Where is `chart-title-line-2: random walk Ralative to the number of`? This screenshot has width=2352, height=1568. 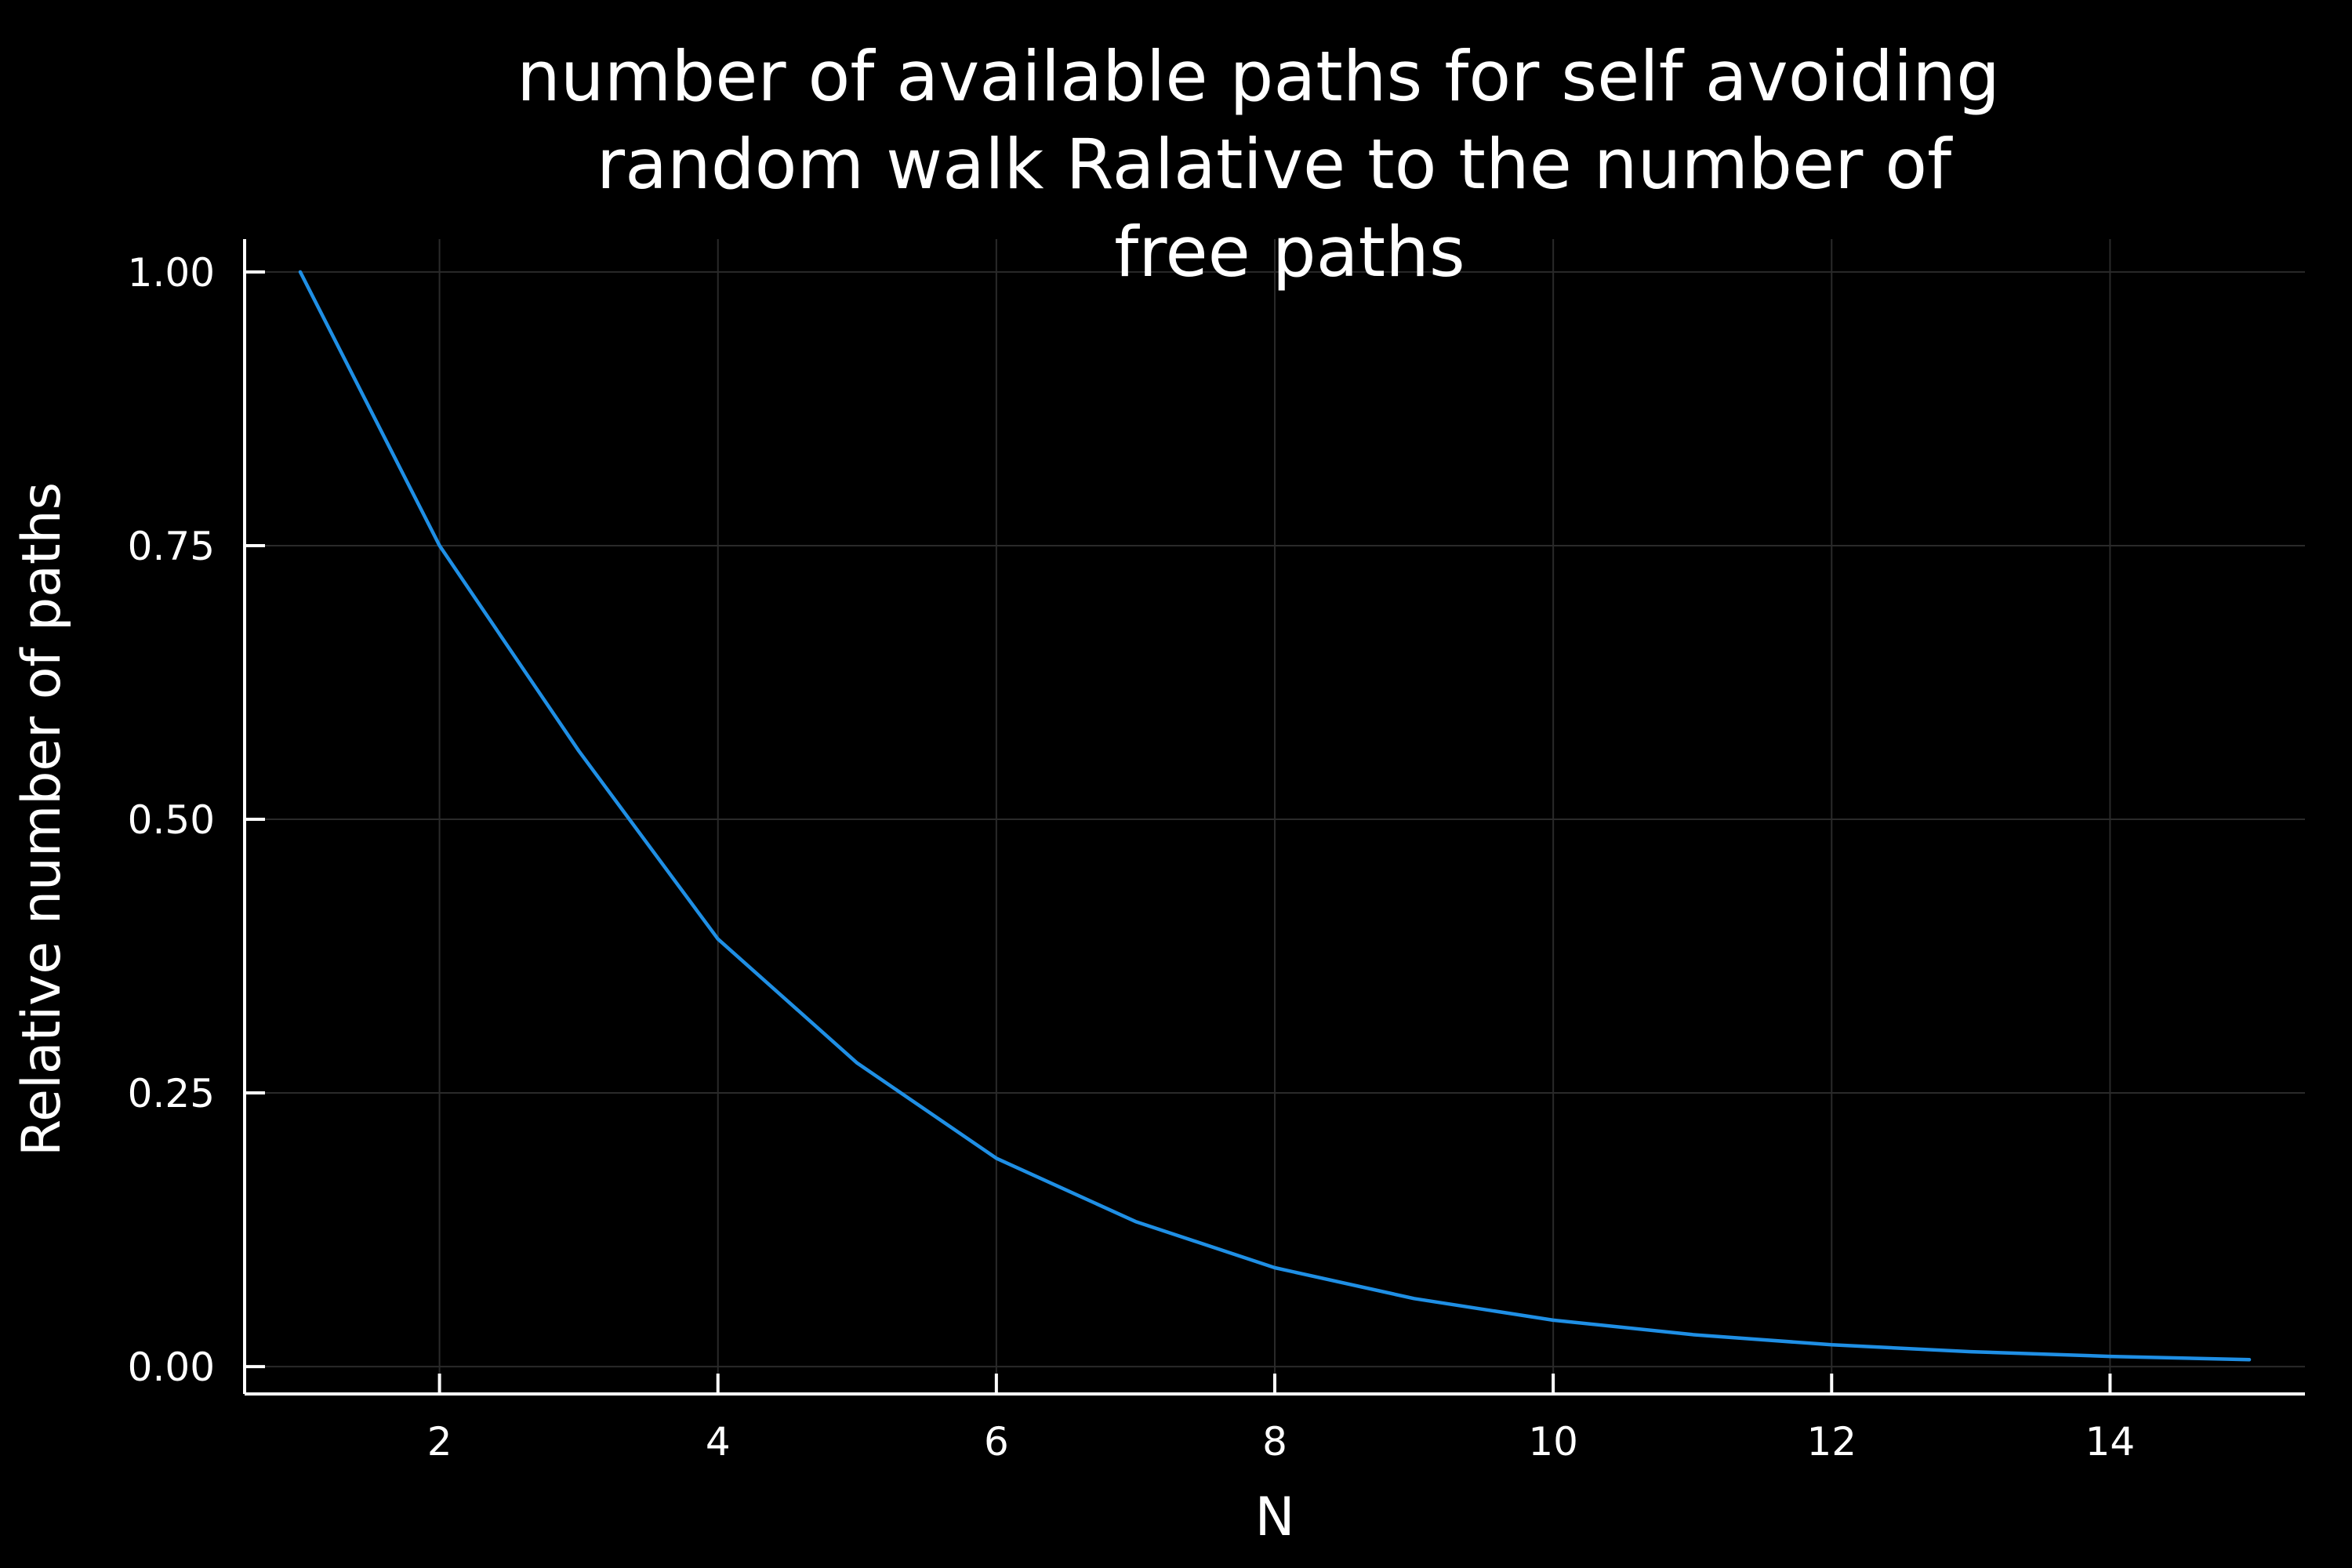
chart-title-line-2: random walk Ralative to the number of is located at coordinates (1275, 164).